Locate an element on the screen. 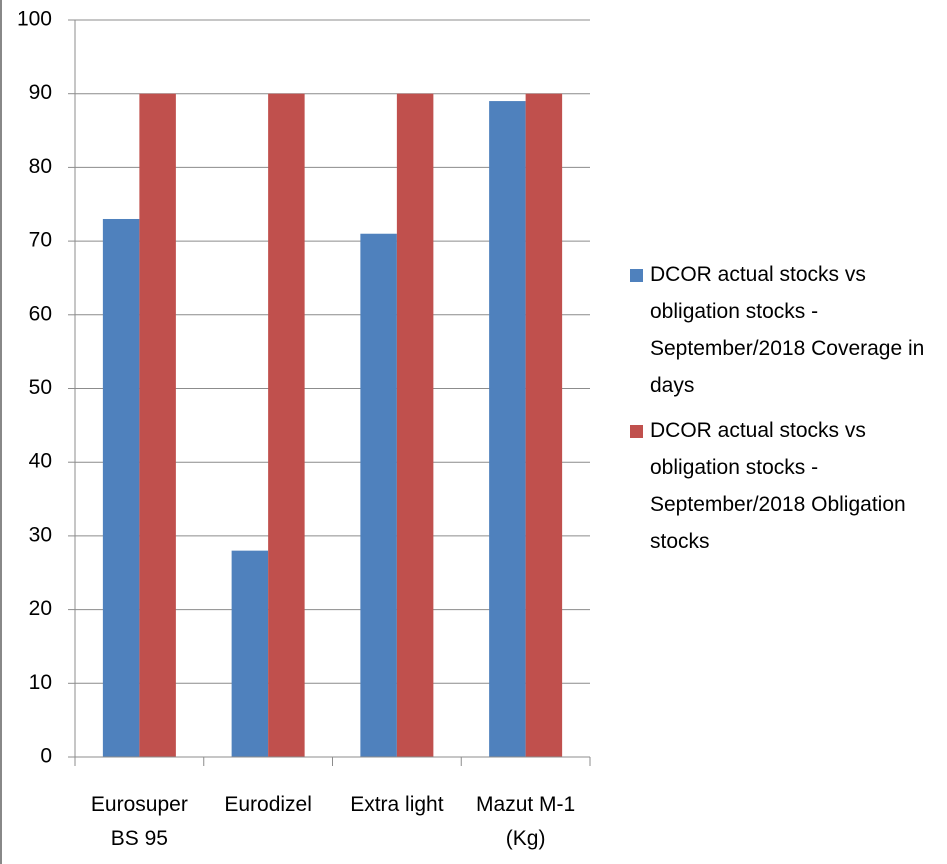 The image size is (947, 864). y-tick-label: 70 is located at coordinates (40, 240).